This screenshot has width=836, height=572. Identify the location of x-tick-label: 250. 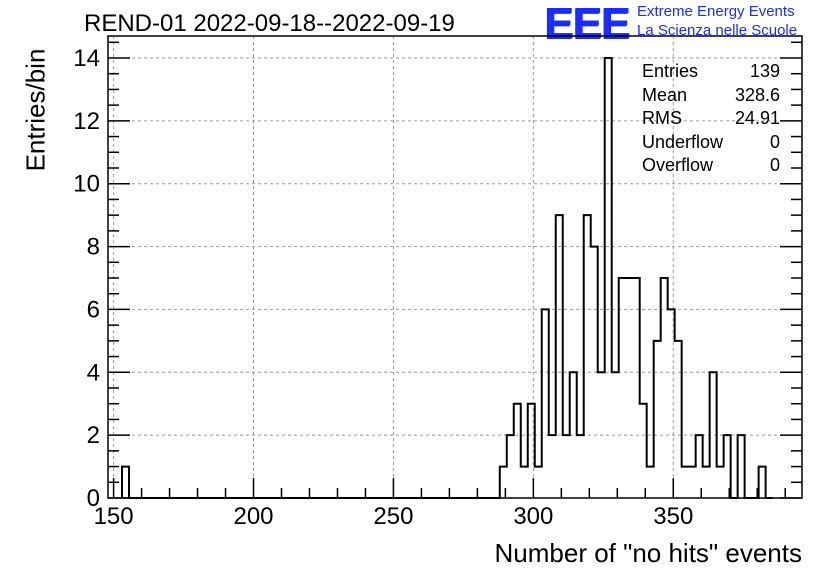
(393, 516).